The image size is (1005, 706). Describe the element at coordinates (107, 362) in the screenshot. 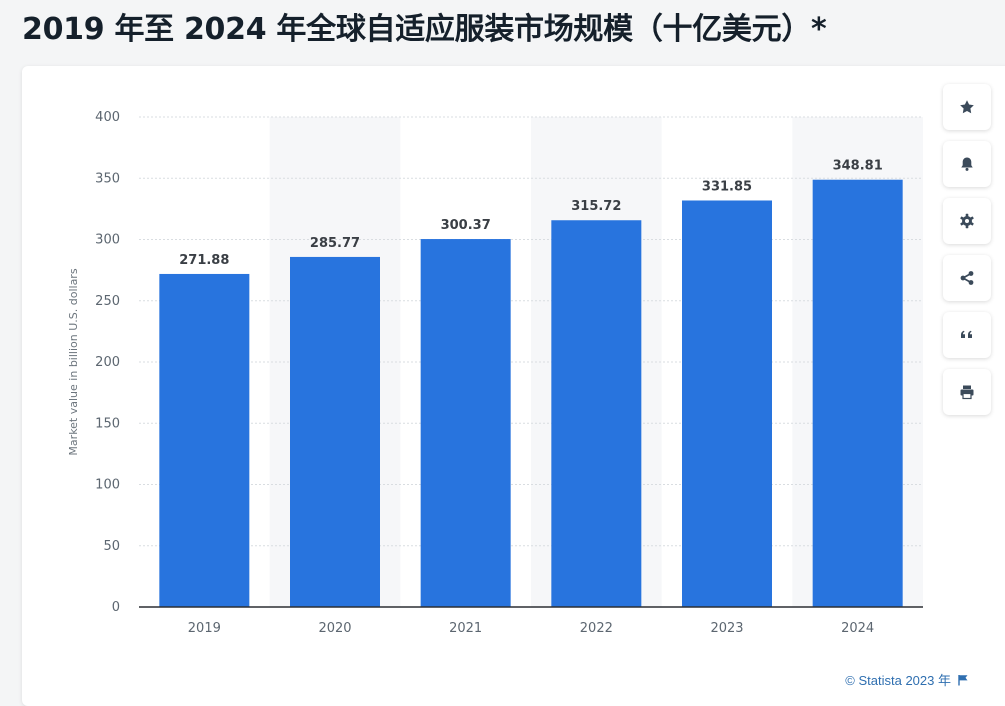

I see `y-tick-label: 200` at that location.